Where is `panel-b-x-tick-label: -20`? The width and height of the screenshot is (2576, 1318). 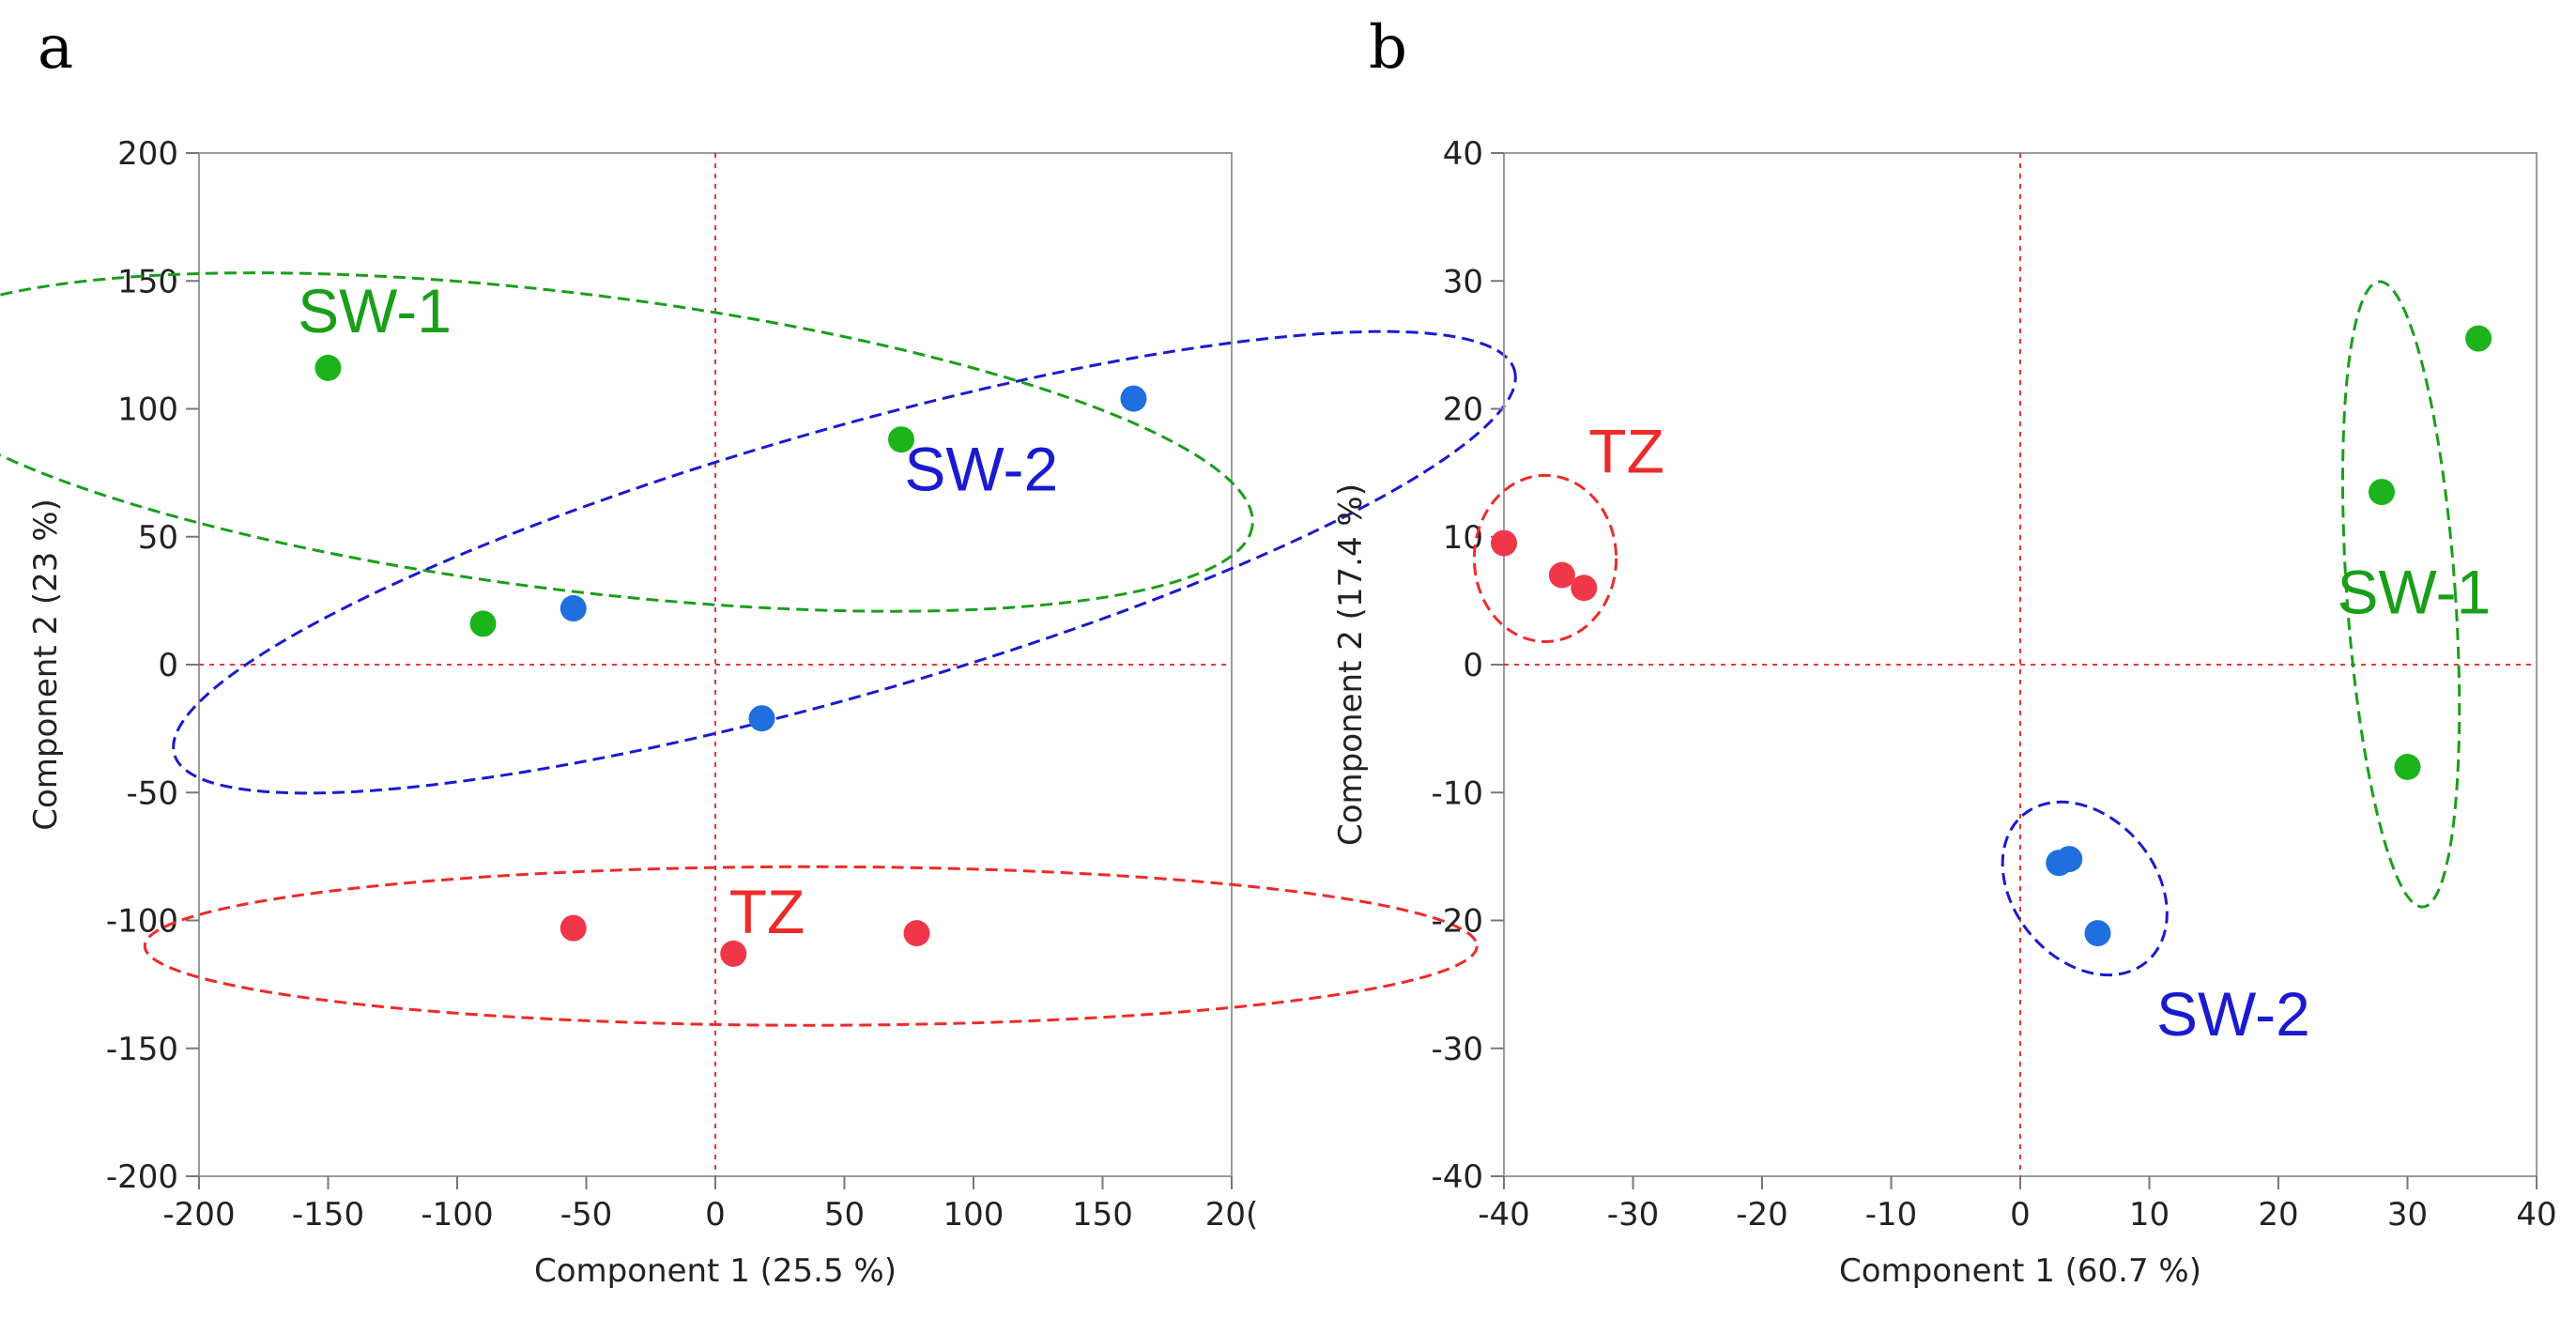
panel-b-x-tick-label: -20 is located at coordinates (1762, 1215).